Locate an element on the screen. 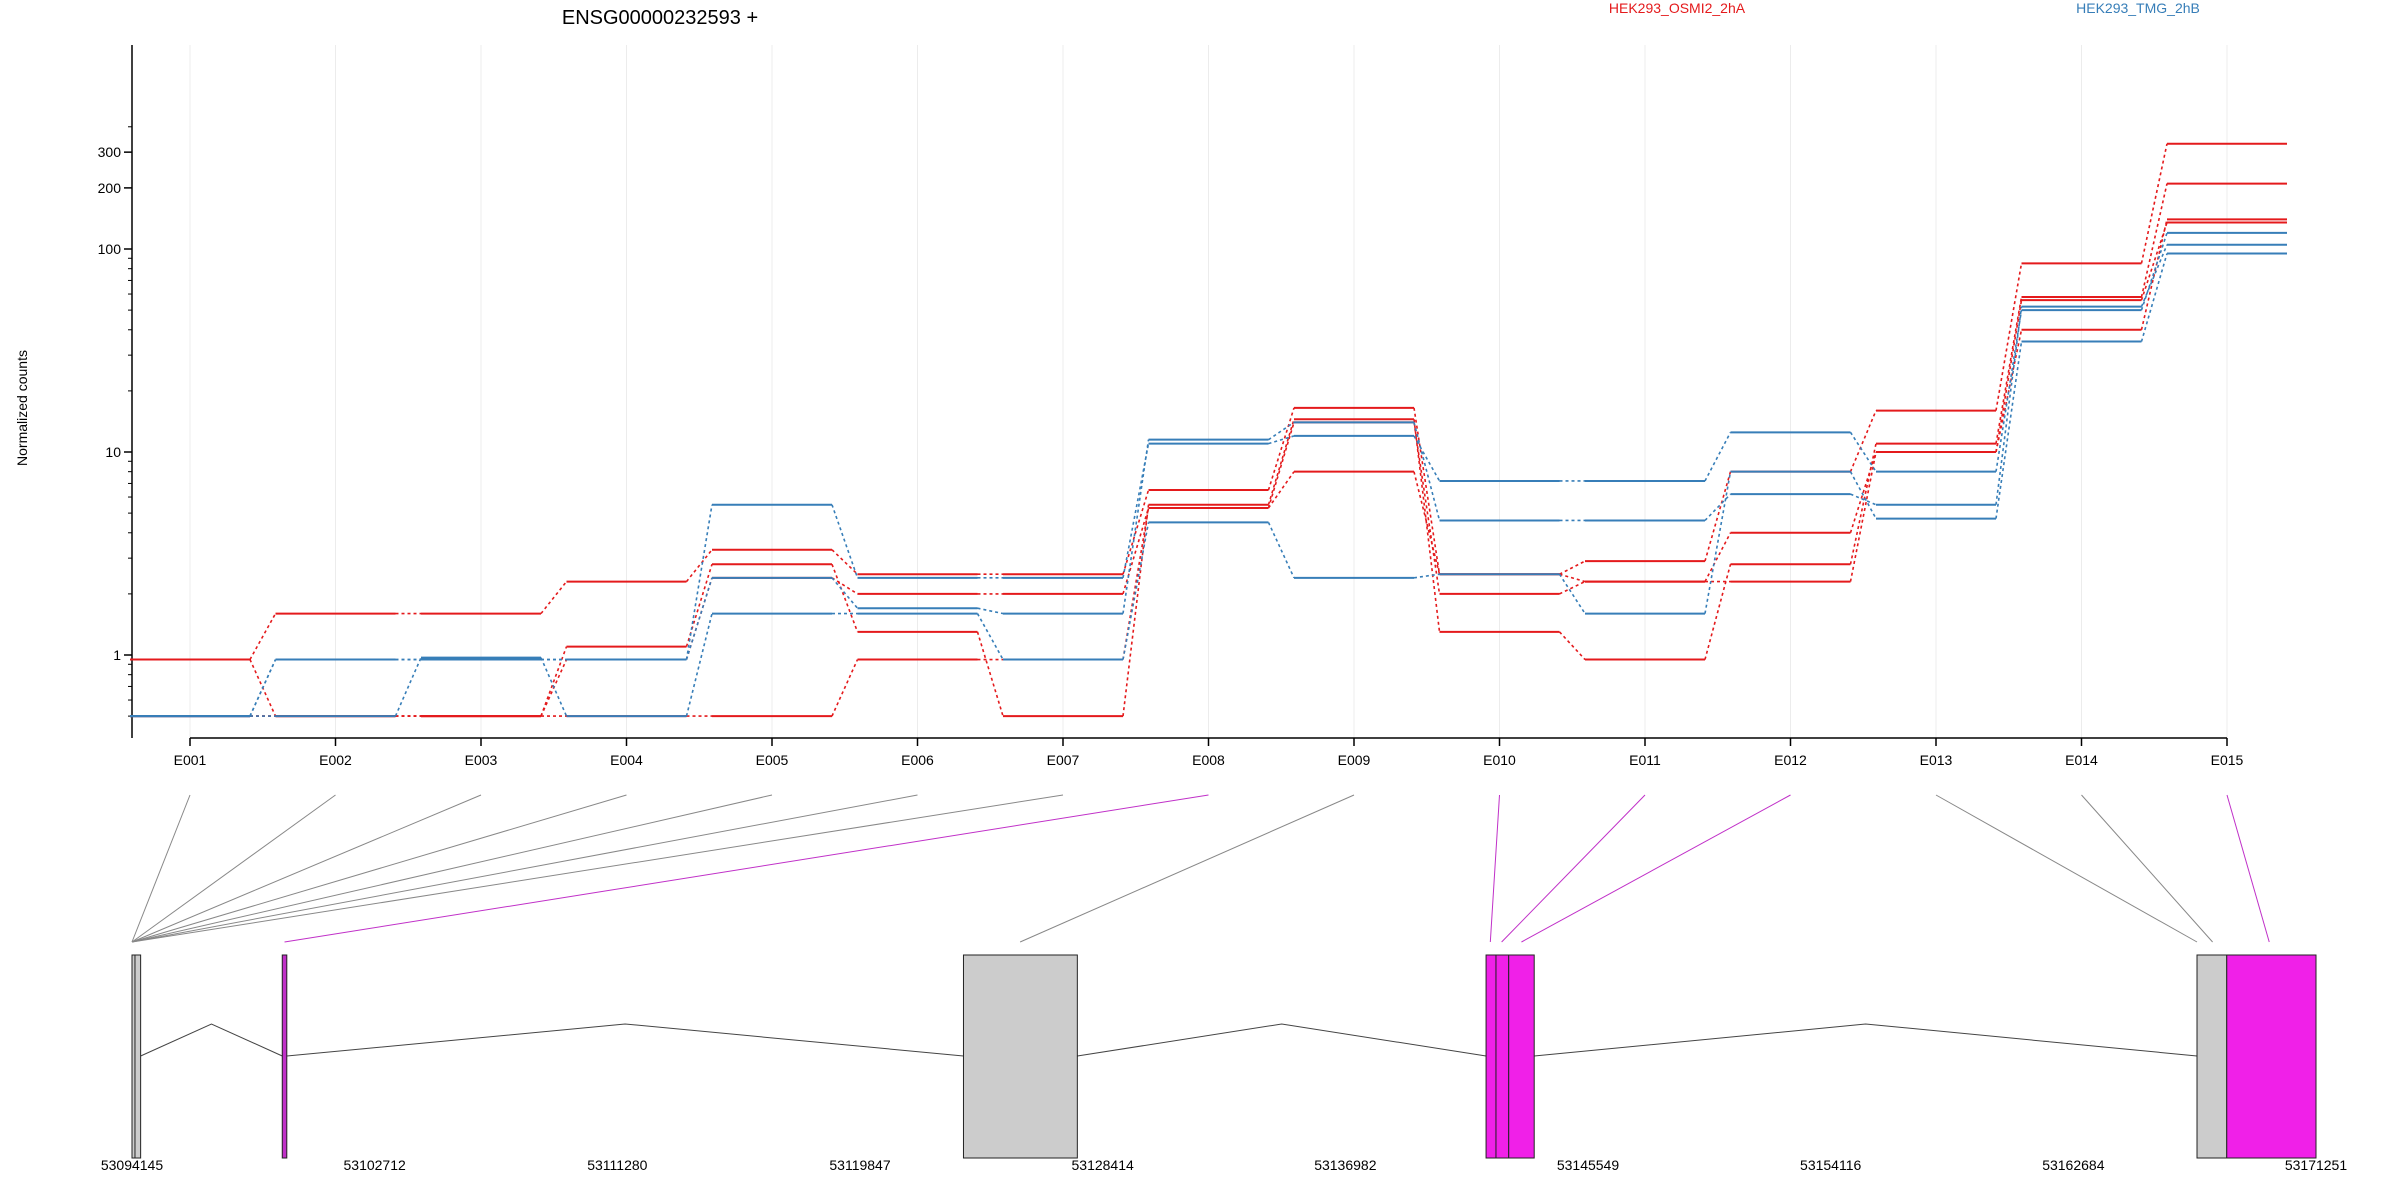 The height and width of the screenshot is (1200, 2400). link-e013 is located at coordinates (2066, 868).